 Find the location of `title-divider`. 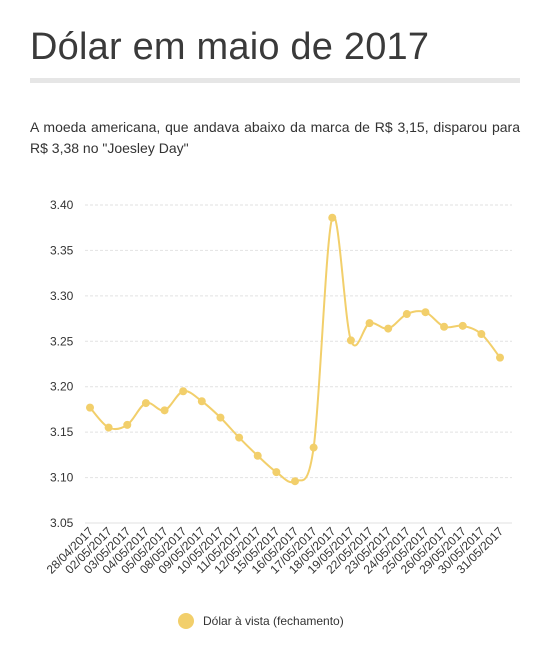

title-divider is located at coordinates (275, 80).